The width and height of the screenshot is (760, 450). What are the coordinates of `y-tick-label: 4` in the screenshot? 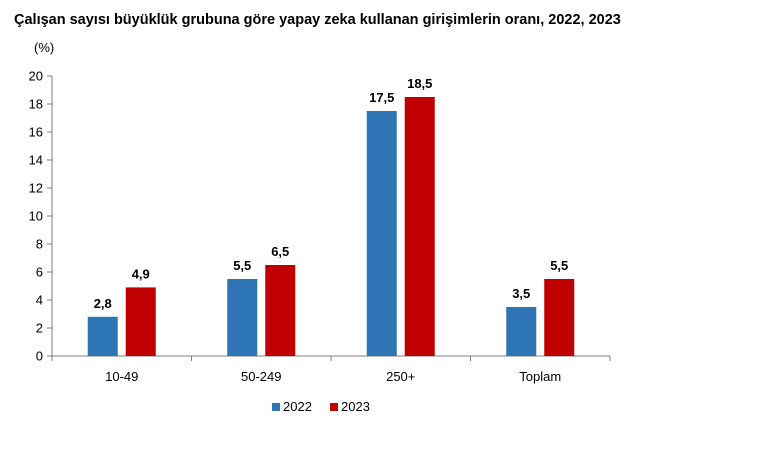 It's located at (39, 300).